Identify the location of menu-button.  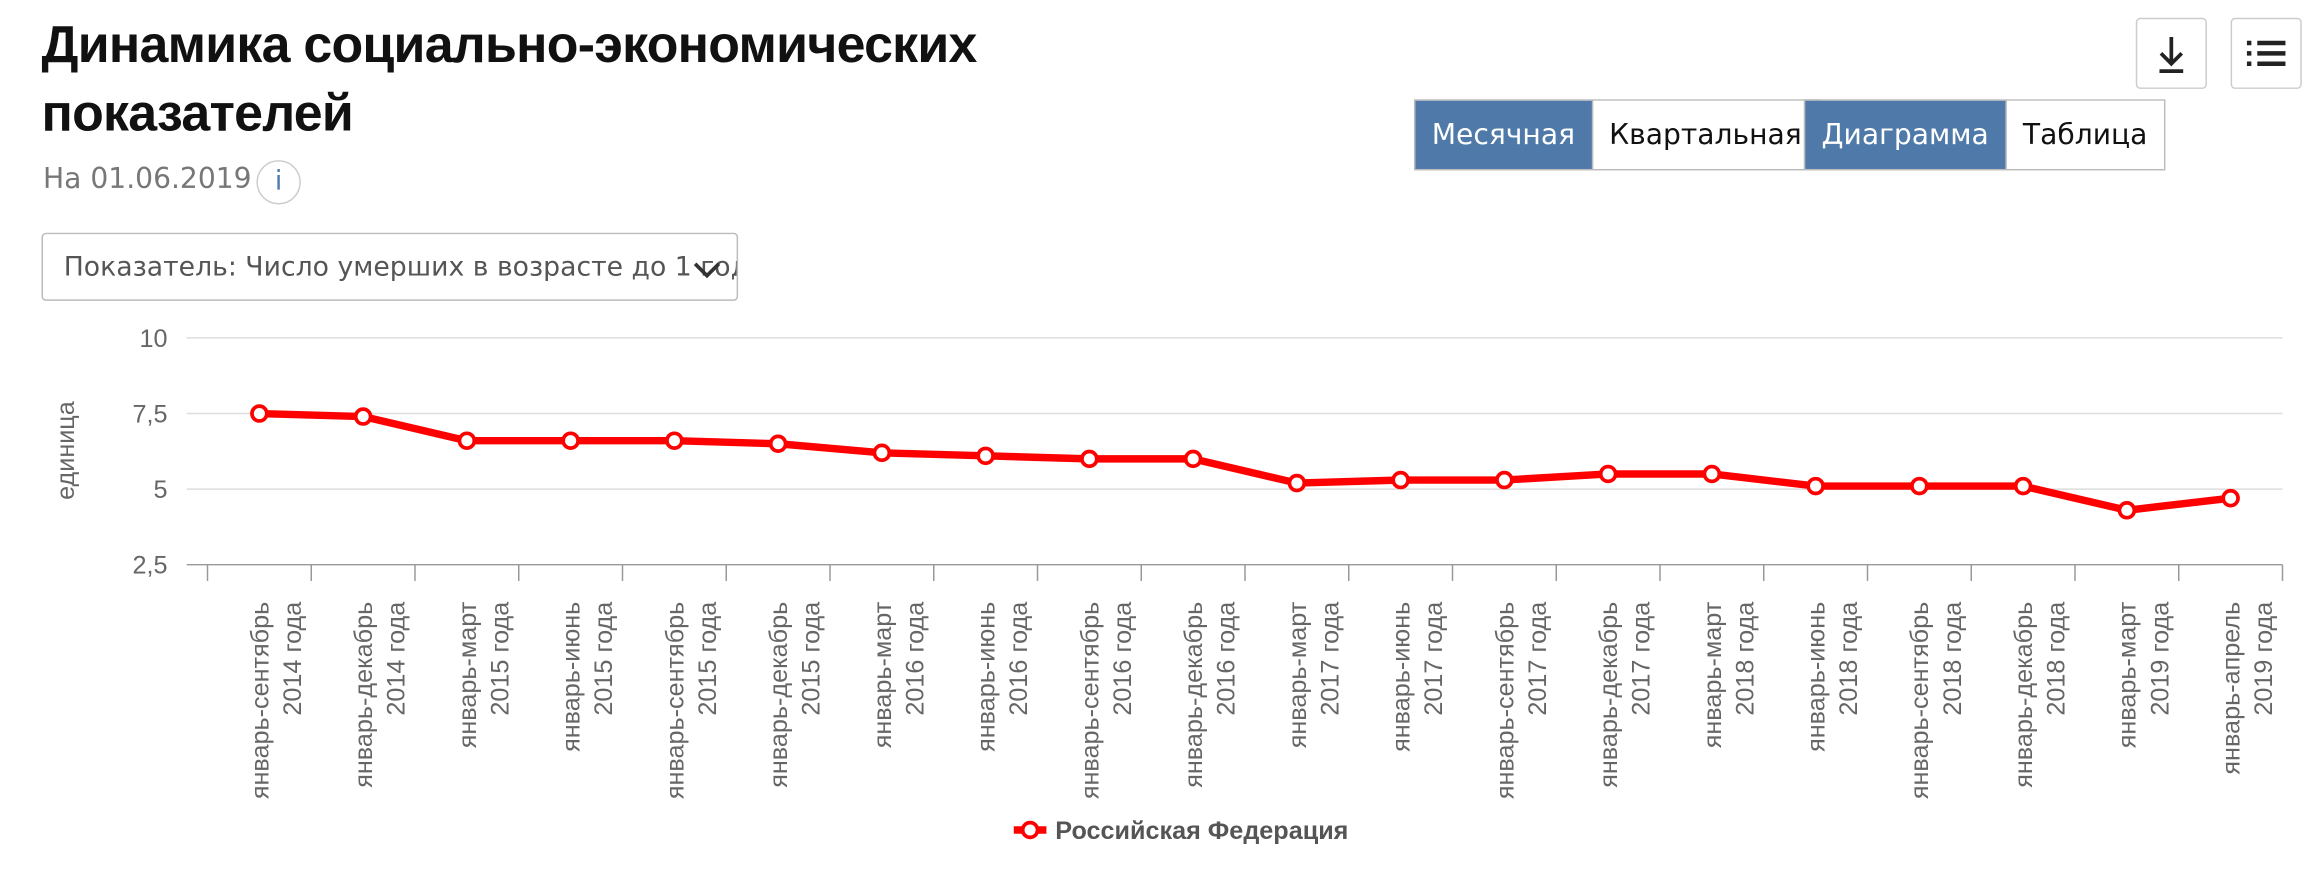
(2266, 53).